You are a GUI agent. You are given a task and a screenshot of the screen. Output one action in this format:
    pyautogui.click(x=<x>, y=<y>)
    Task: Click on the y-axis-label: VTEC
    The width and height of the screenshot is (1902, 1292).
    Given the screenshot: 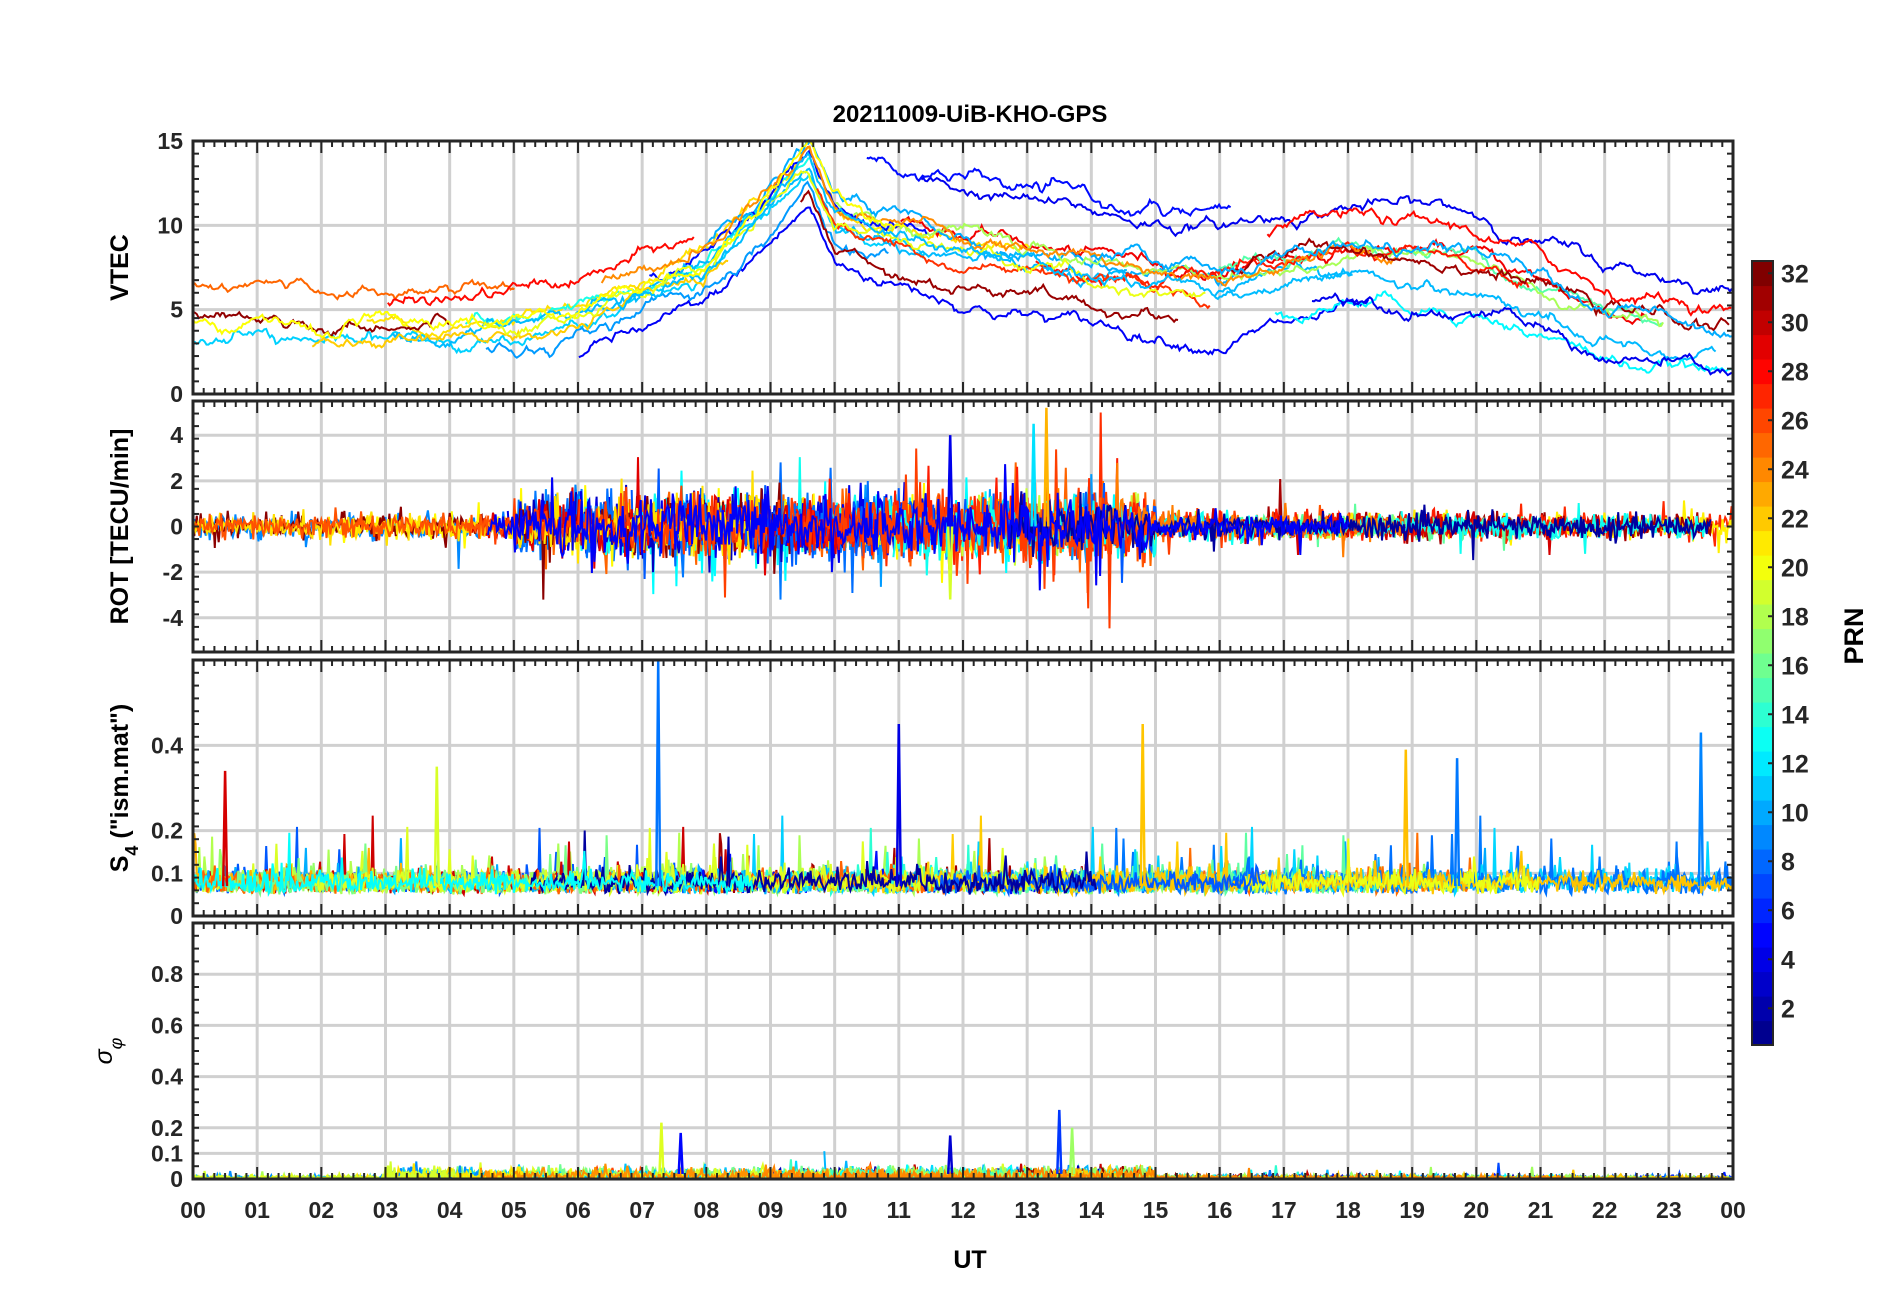 What is the action you would take?
    pyautogui.click(x=120, y=267)
    